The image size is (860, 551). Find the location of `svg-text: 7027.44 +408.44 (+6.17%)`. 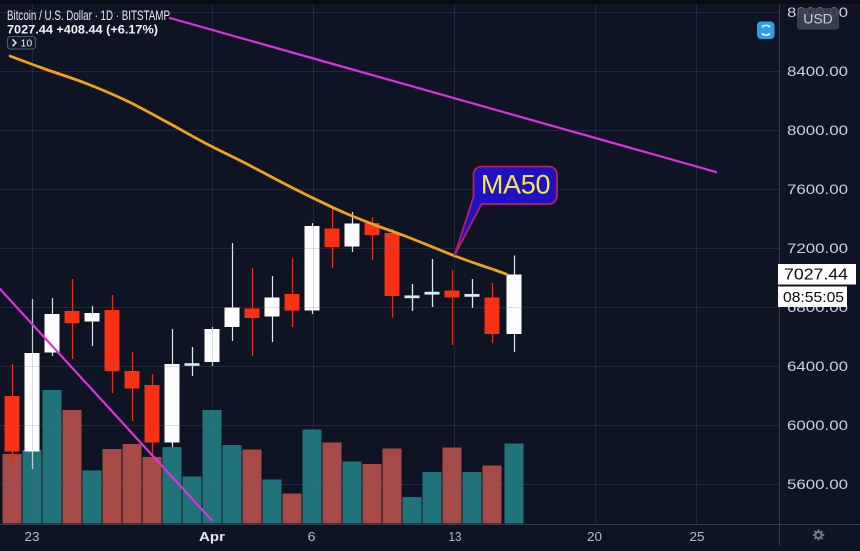

svg-text: 7027.44 +408.44 (+6.17%) is located at coordinates (82, 31).